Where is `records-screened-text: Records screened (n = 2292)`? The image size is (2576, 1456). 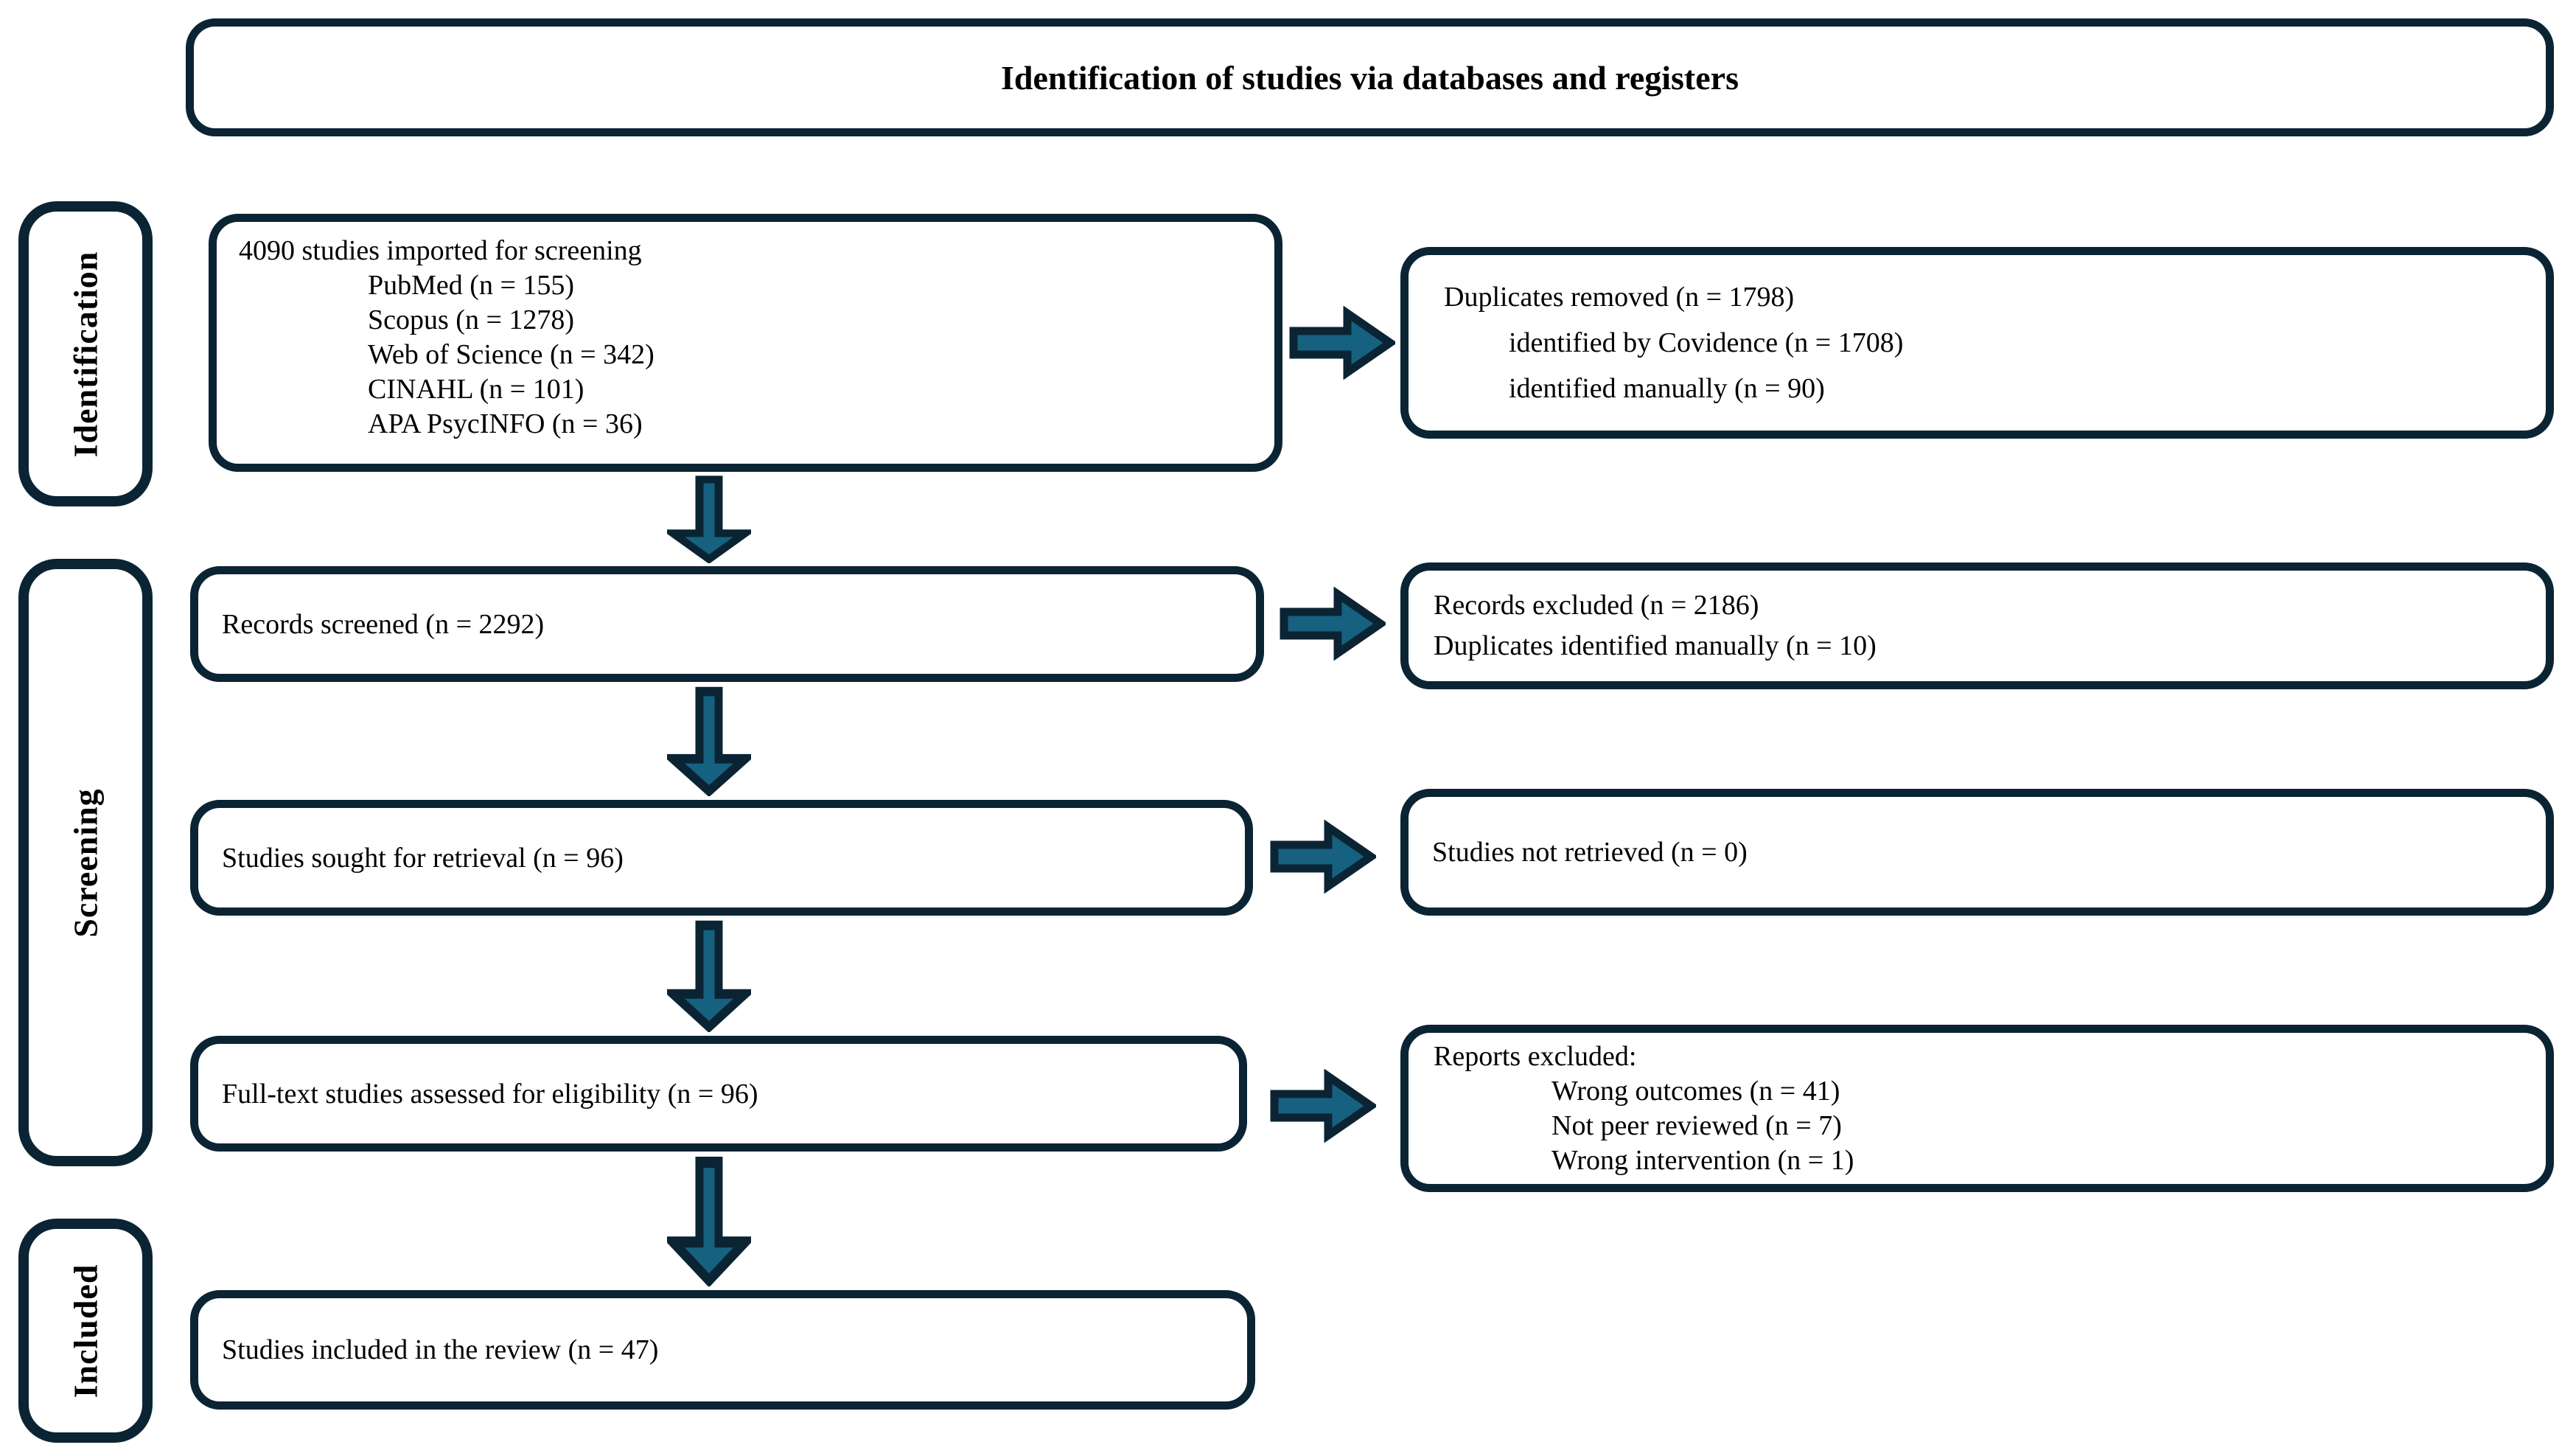
records-screened-text: Records screened (n = 2292) is located at coordinates (383, 624).